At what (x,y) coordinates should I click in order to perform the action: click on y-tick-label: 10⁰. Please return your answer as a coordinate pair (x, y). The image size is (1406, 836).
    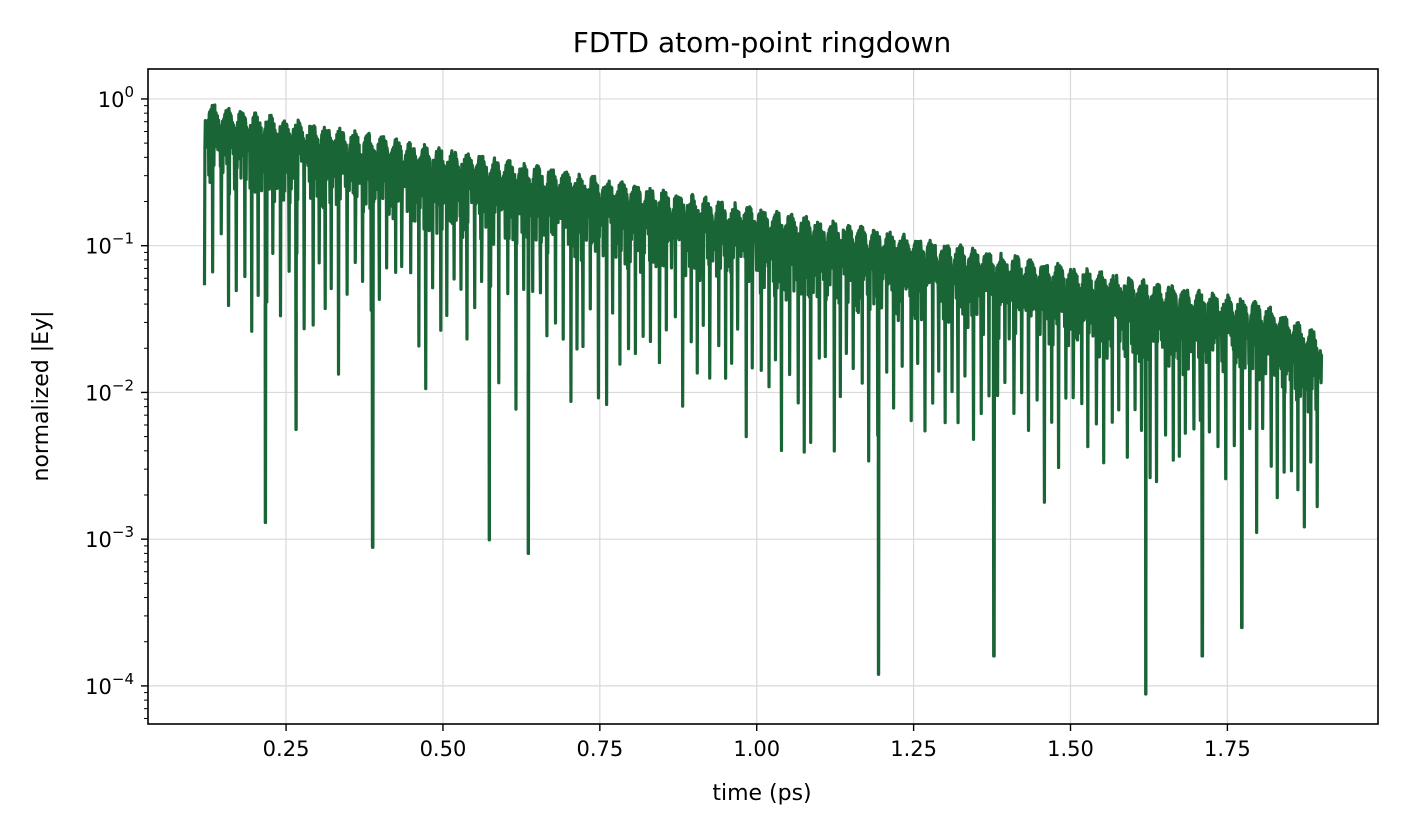
    Looking at the image, I should click on (116, 97).